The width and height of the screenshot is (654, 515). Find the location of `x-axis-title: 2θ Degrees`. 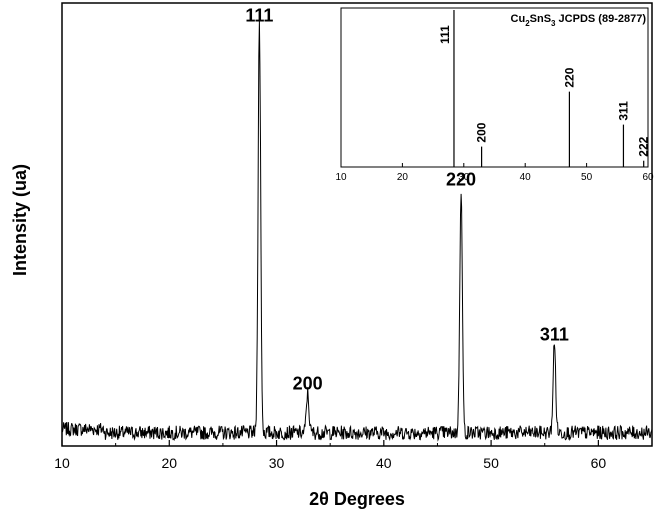

x-axis-title: 2θ Degrees is located at coordinates (357, 499).